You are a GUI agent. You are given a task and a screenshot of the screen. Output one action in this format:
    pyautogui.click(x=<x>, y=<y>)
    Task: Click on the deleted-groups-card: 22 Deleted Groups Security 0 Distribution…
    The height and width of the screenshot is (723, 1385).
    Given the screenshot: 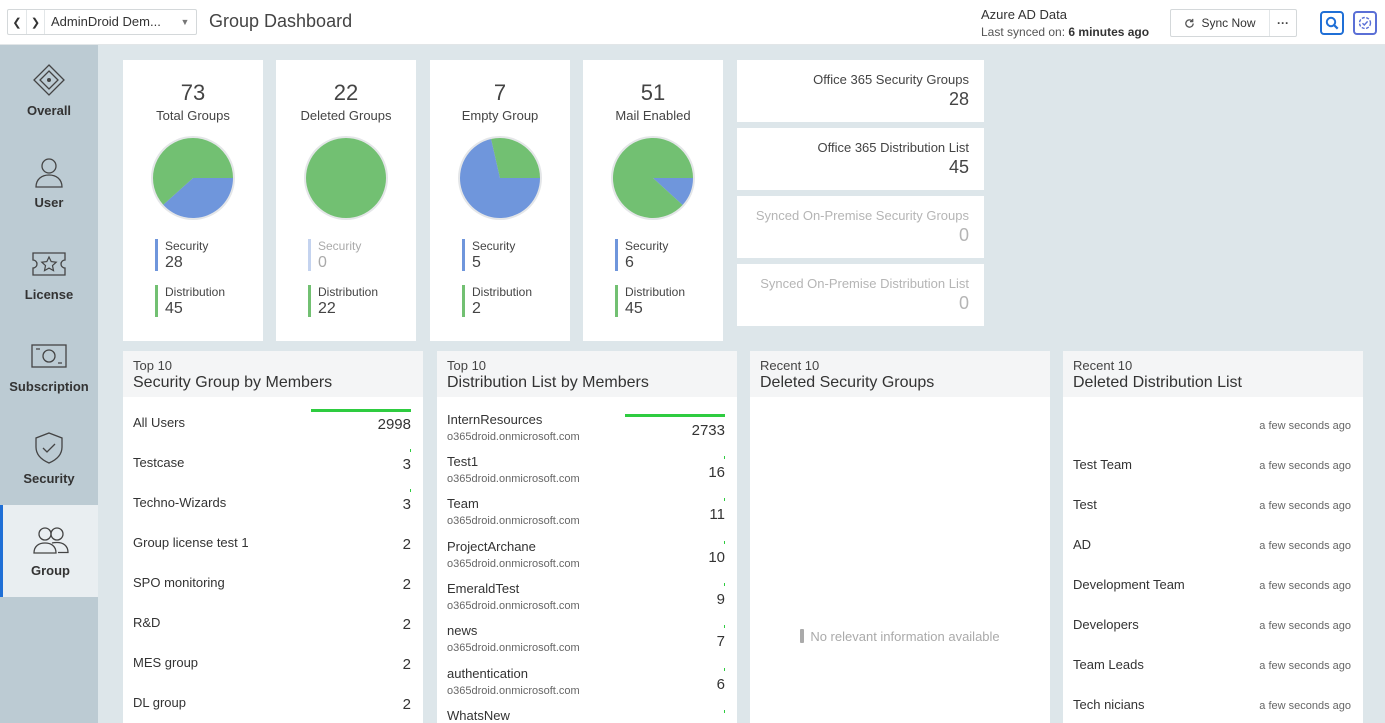 What is the action you would take?
    pyautogui.click(x=346, y=200)
    